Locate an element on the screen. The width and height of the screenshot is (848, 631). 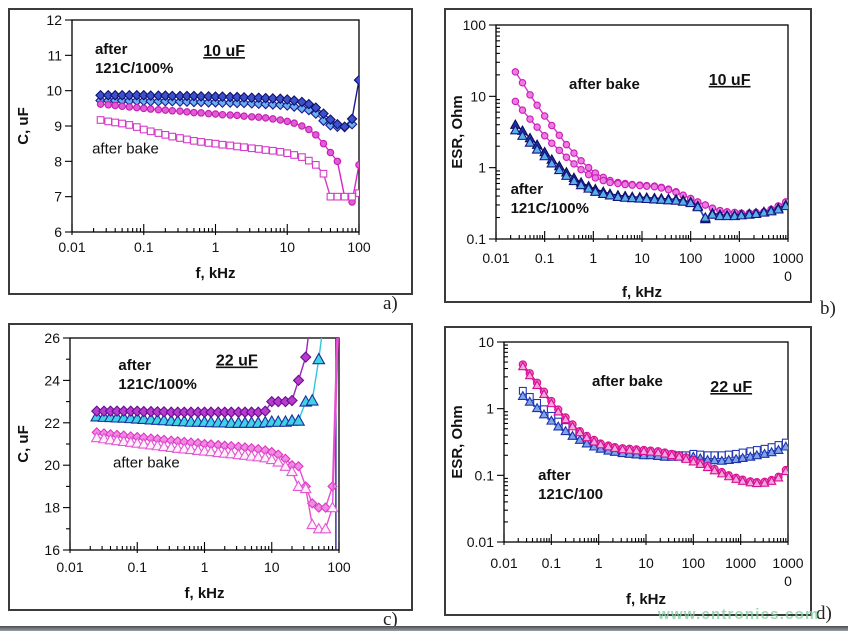
x-axis-title: f, kHz is located at coordinates (215, 273).